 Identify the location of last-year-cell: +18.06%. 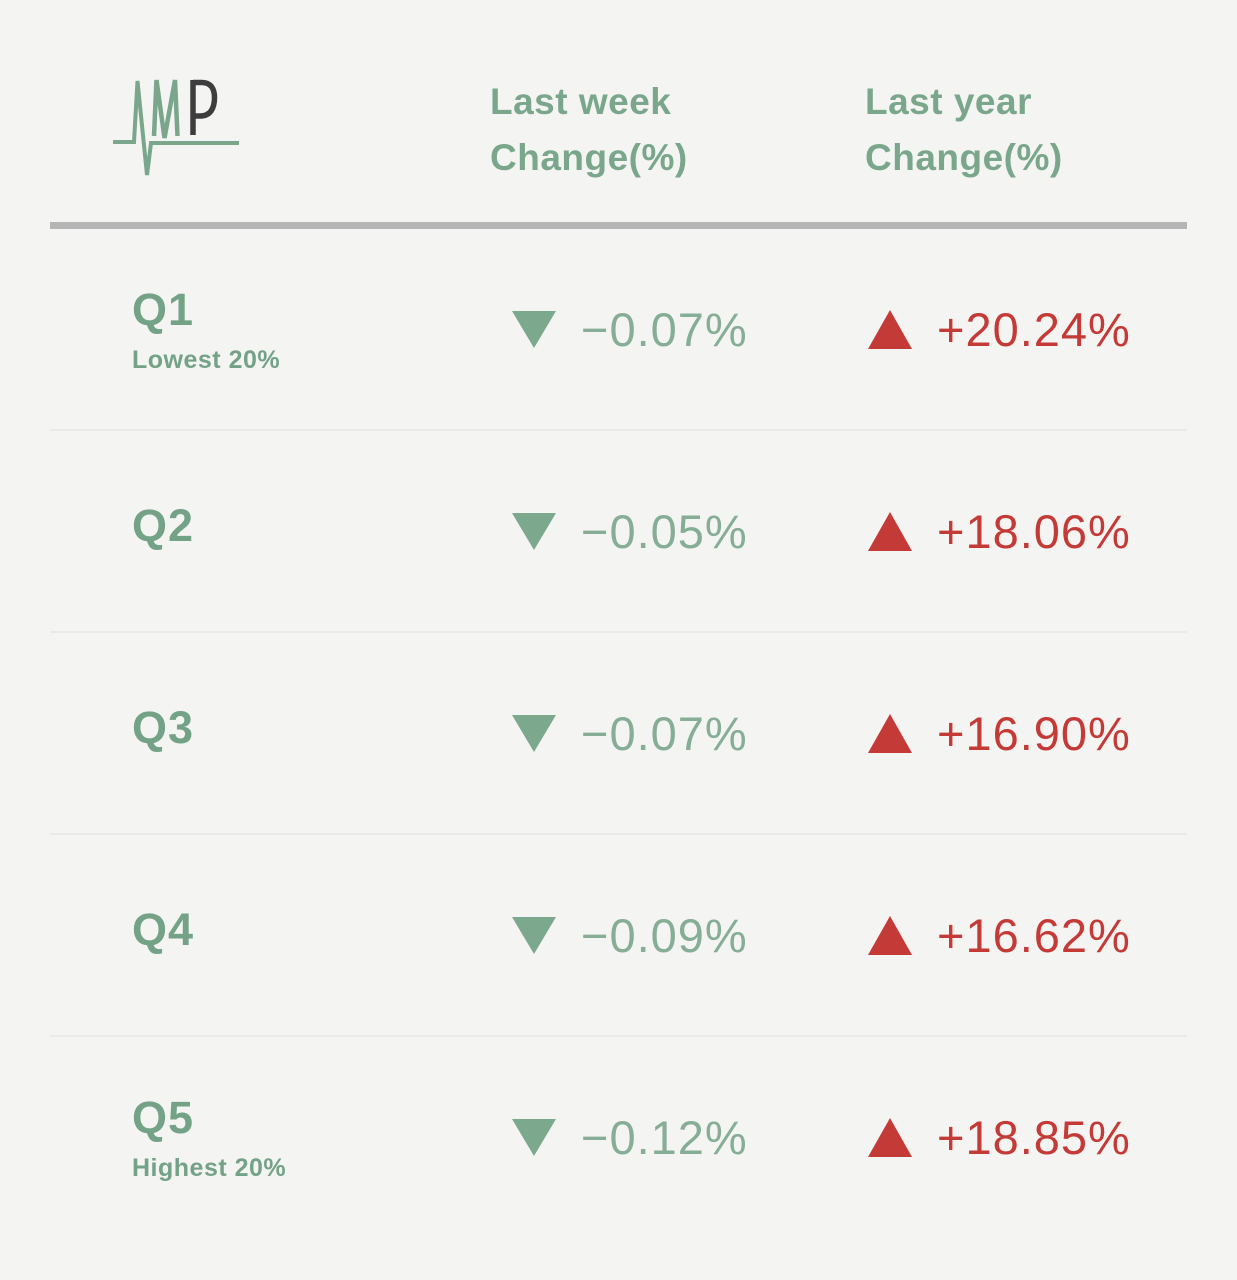
(976, 531).